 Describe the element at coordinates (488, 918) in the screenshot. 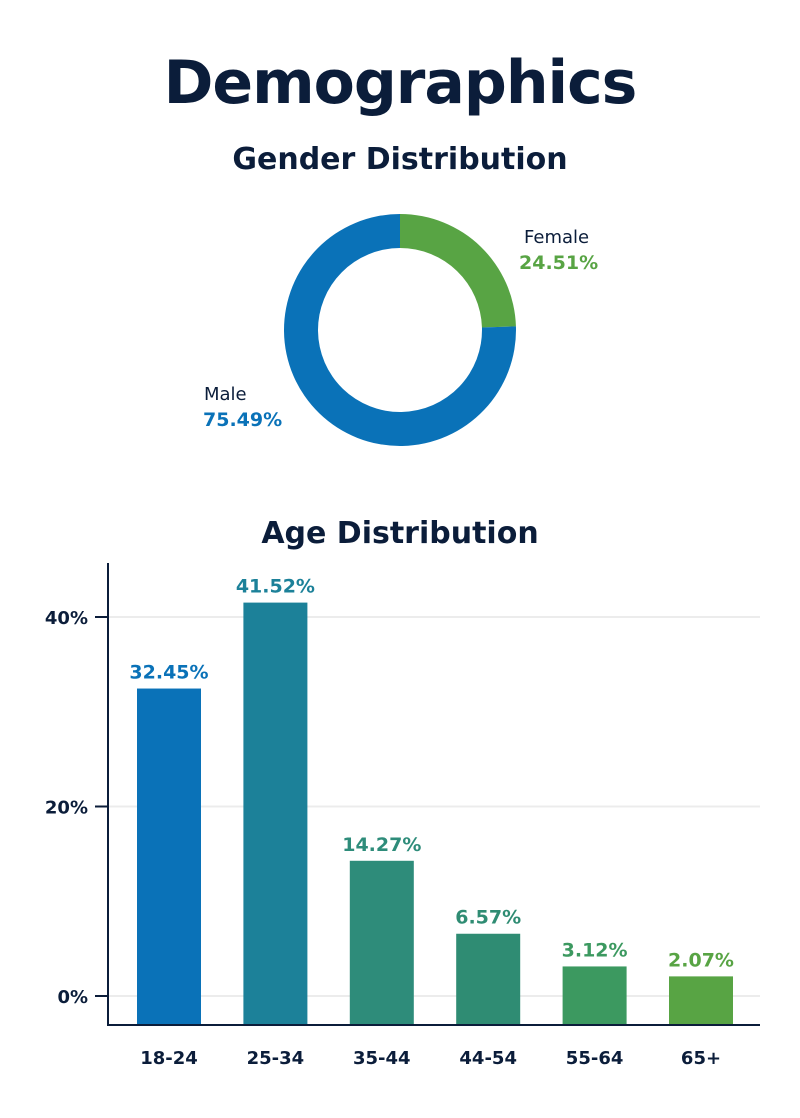

I see `bar-value-label: 6.57%` at that location.